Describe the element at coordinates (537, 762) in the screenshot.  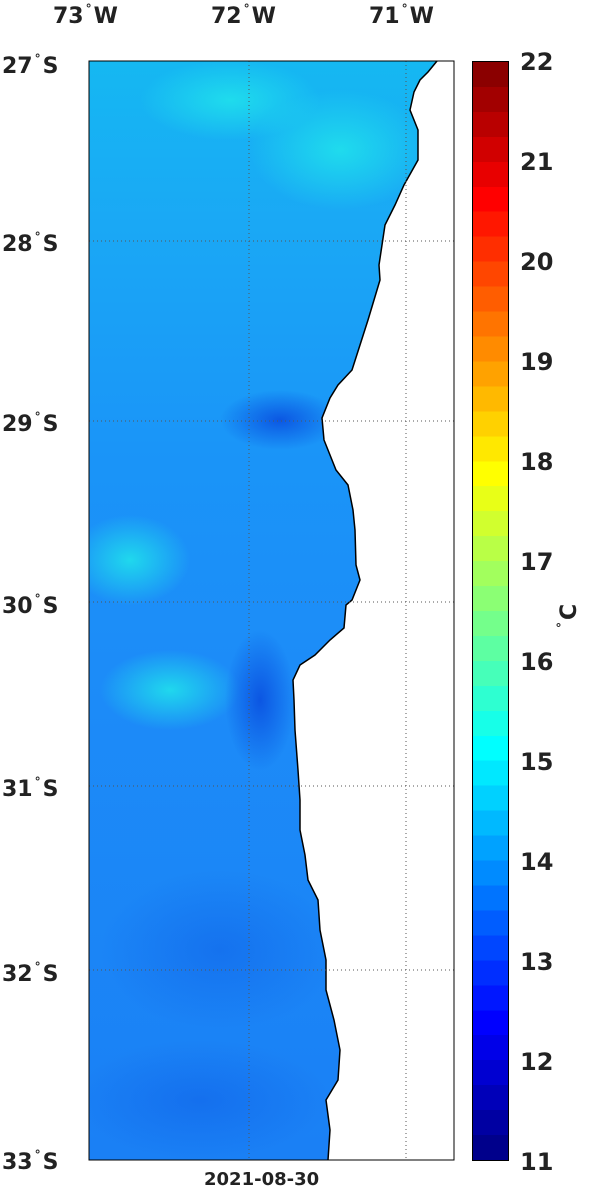
I see `colorbar-tick: 15` at that location.